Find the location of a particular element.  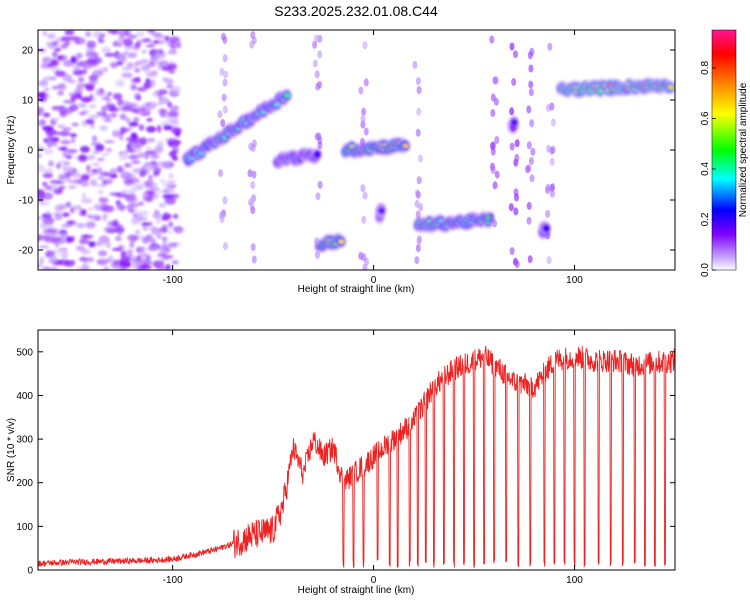

snr-x-label: Height of straight line (km) is located at coordinates (356, 590).